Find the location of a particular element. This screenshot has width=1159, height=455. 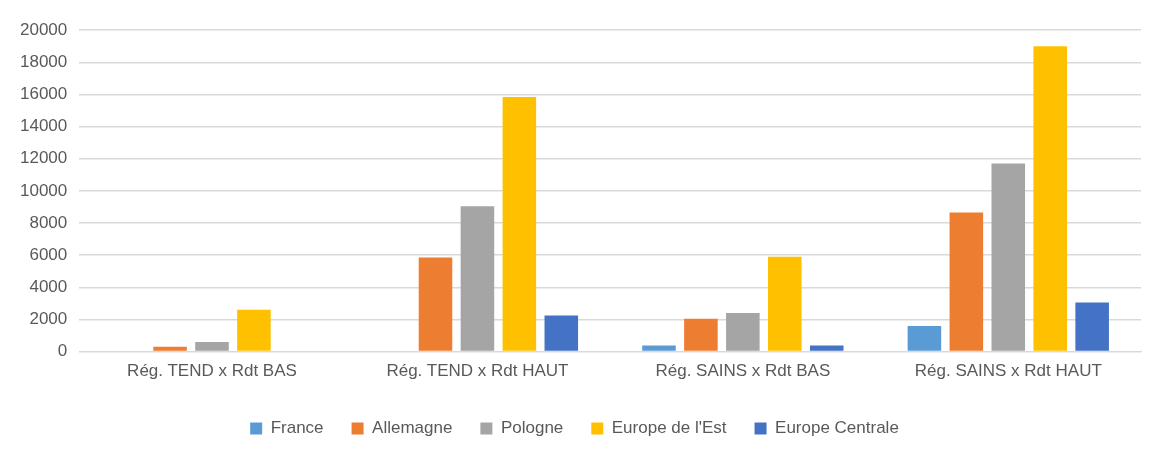

y-tick-label: 10000 is located at coordinates (43, 190).